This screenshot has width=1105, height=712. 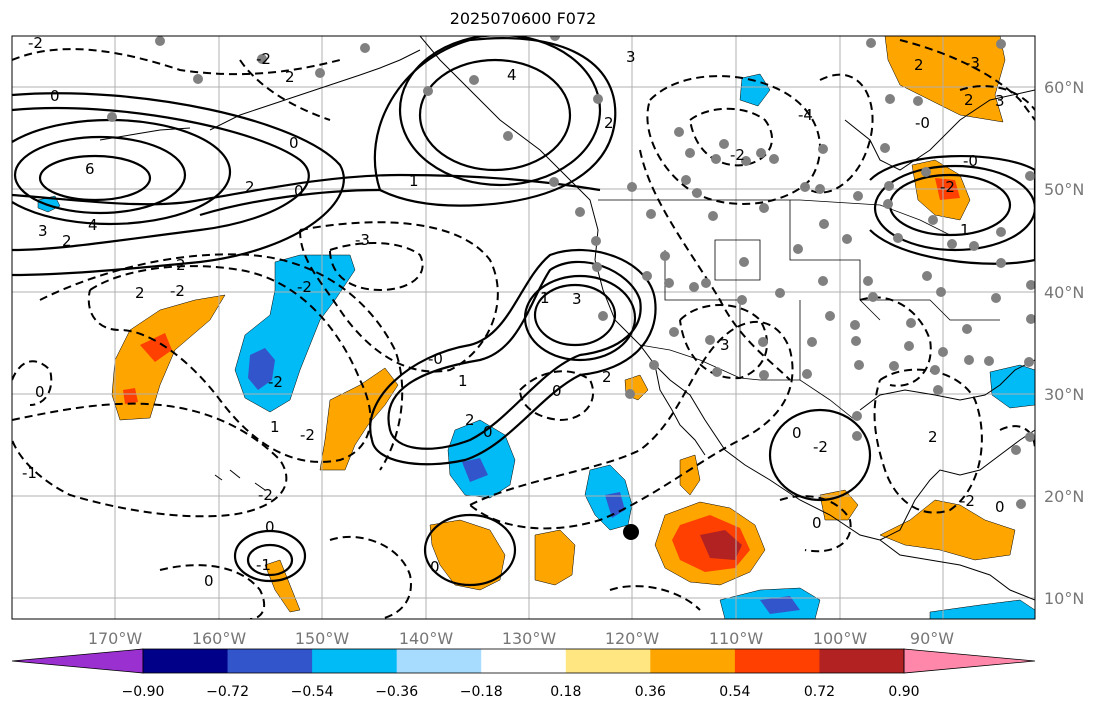 What do you see at coordinates (819, 692) in the screenshot?
I see `colorbar-tick-label: 0.72` at bounding box center [819, 692].